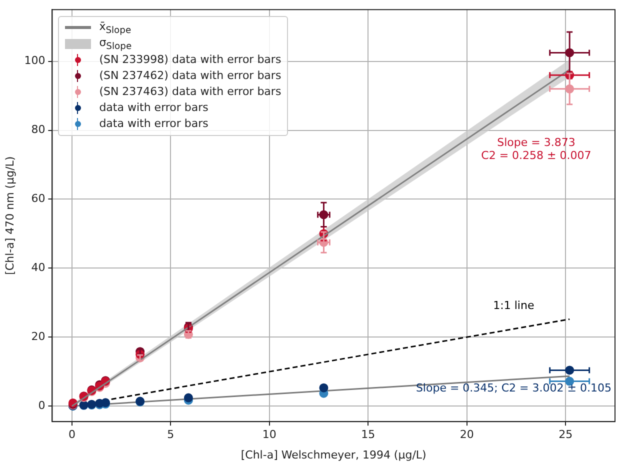 This screenshot has width=621, height=466. I want to click on y-tick-label: 0, so click(42, 405).